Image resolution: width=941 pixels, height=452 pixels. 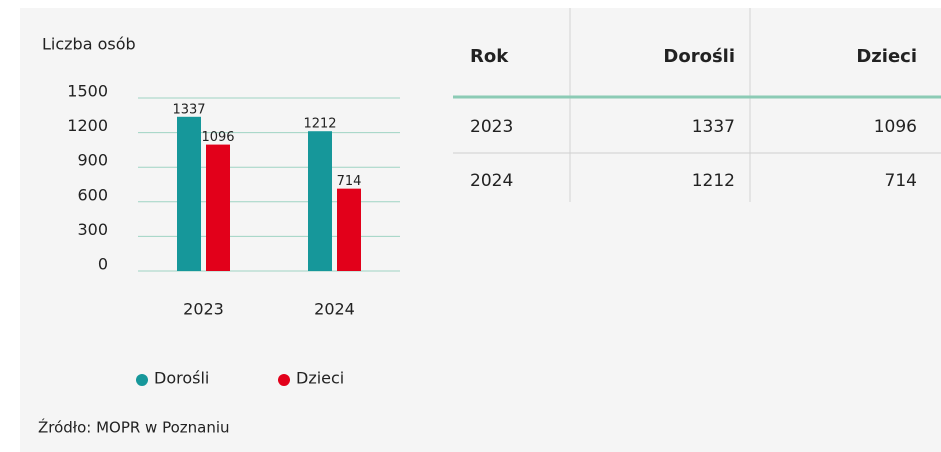 I want to click on table-cell: 1337, so click(x=713, y=127).